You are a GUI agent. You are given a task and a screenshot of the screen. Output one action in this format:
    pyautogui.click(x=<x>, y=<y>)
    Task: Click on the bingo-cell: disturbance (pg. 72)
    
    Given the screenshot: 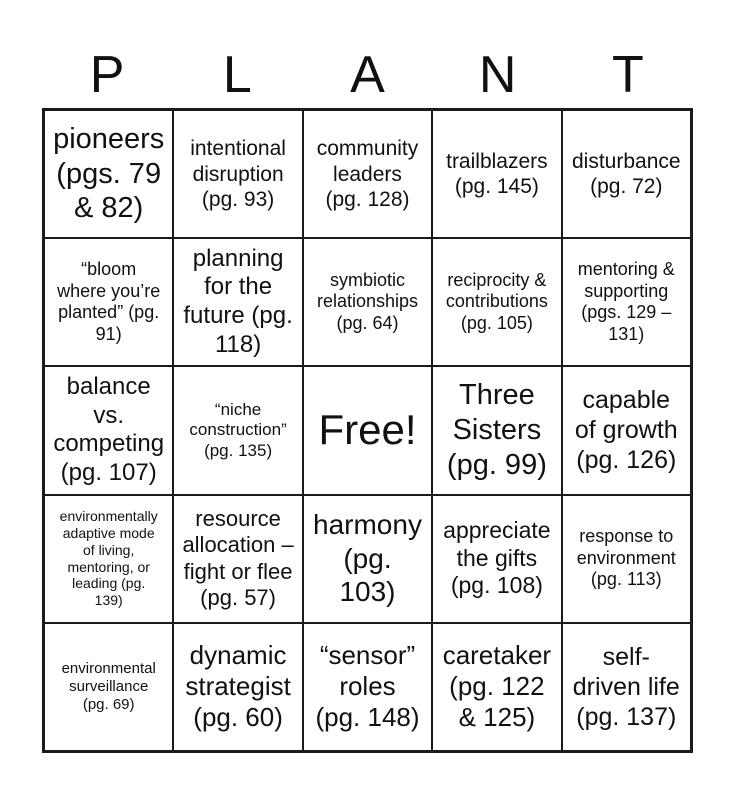 What is the action you would take?
    pyautogui.click(x=626, y=174)
    